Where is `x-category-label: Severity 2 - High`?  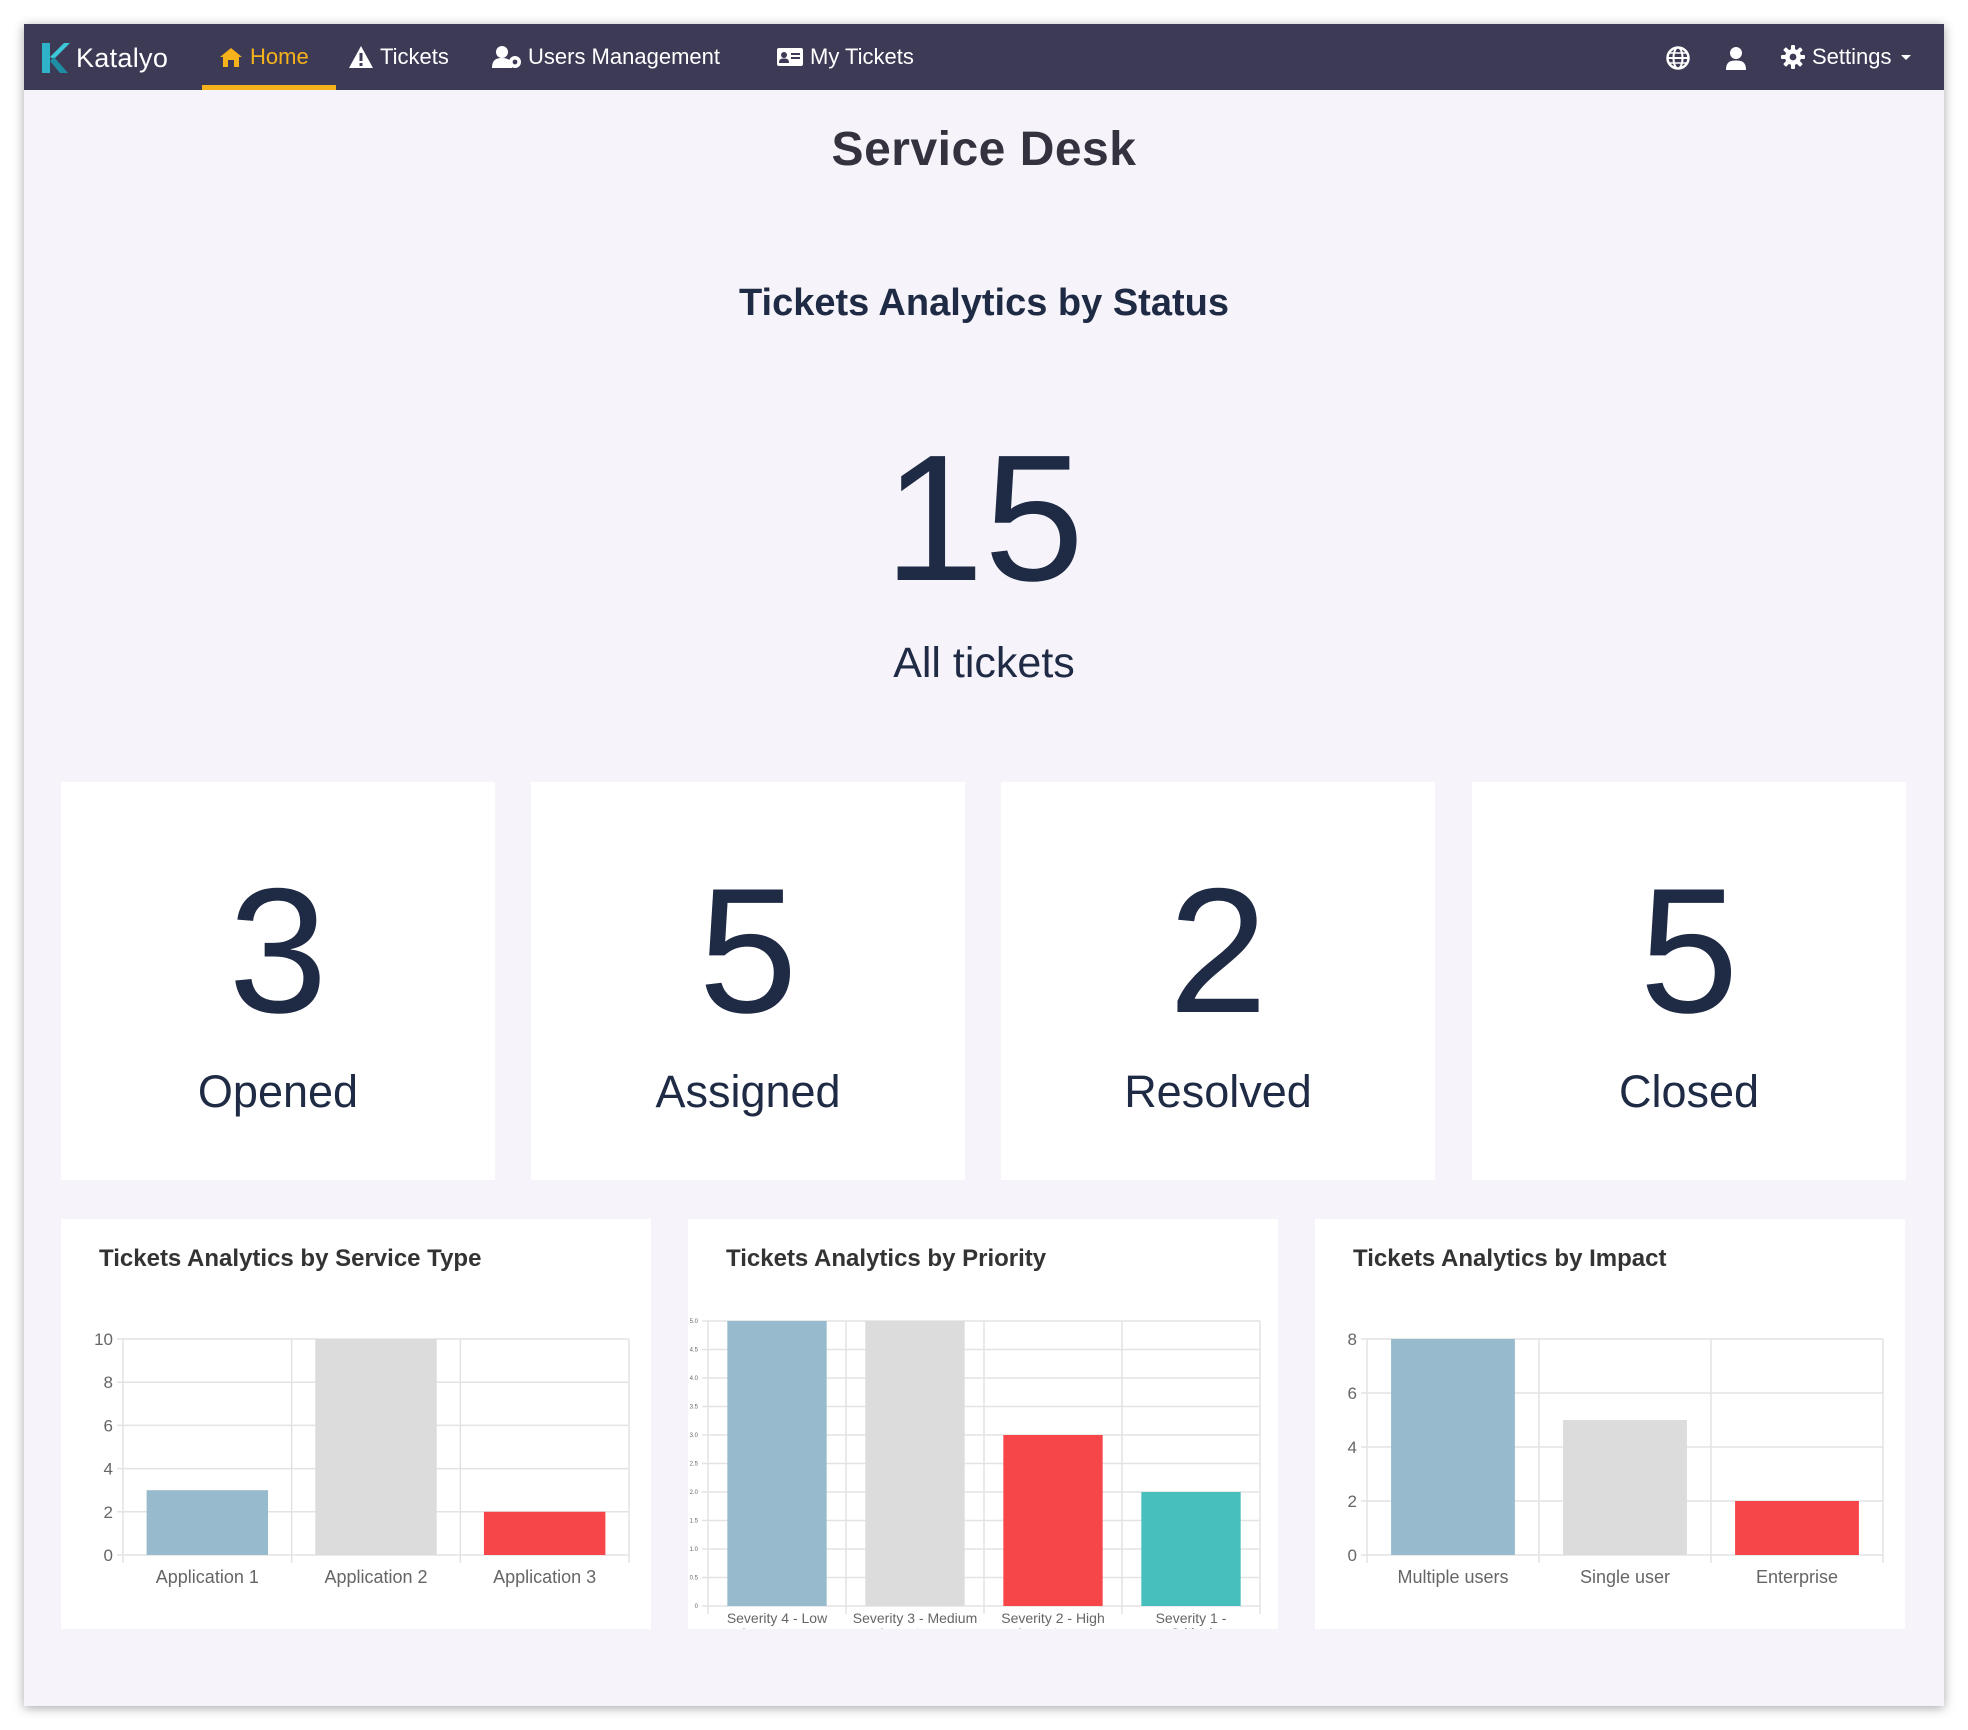 x-category-label: Severity 2 - High is located at coordinates (1052, 1618).